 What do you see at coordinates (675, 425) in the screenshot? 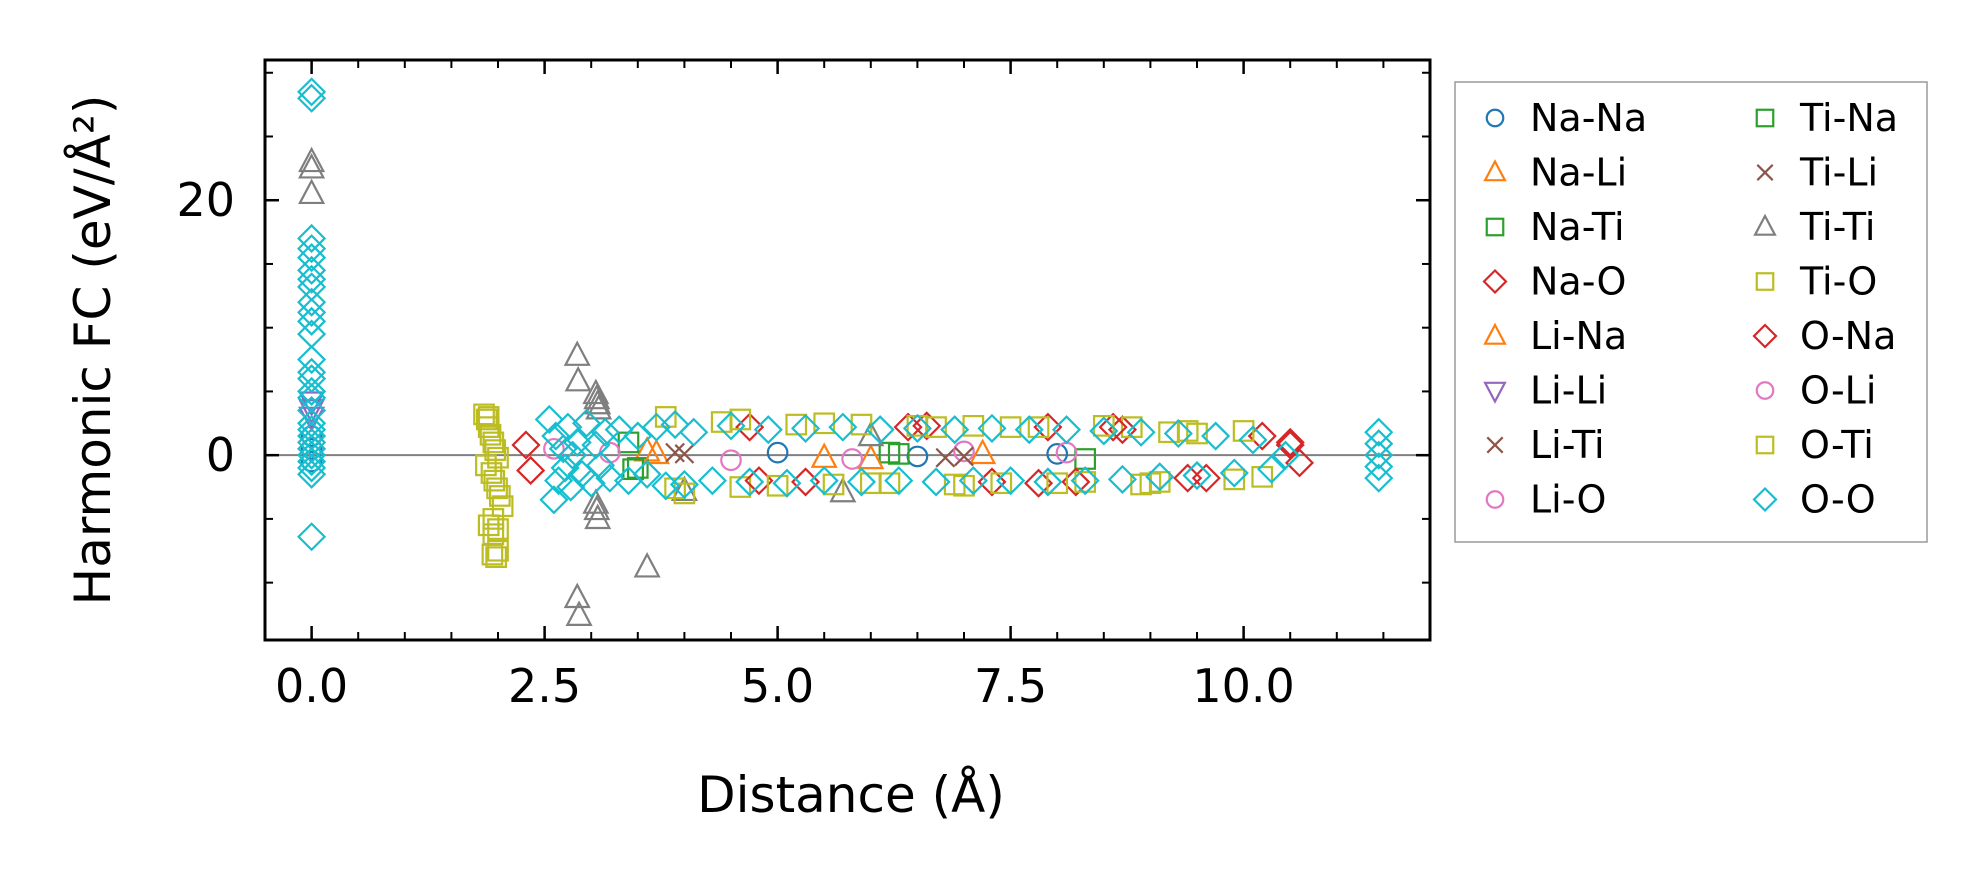
I see `data-point: O-O (3.9, 2.4)` at bounding box center [675, 425].